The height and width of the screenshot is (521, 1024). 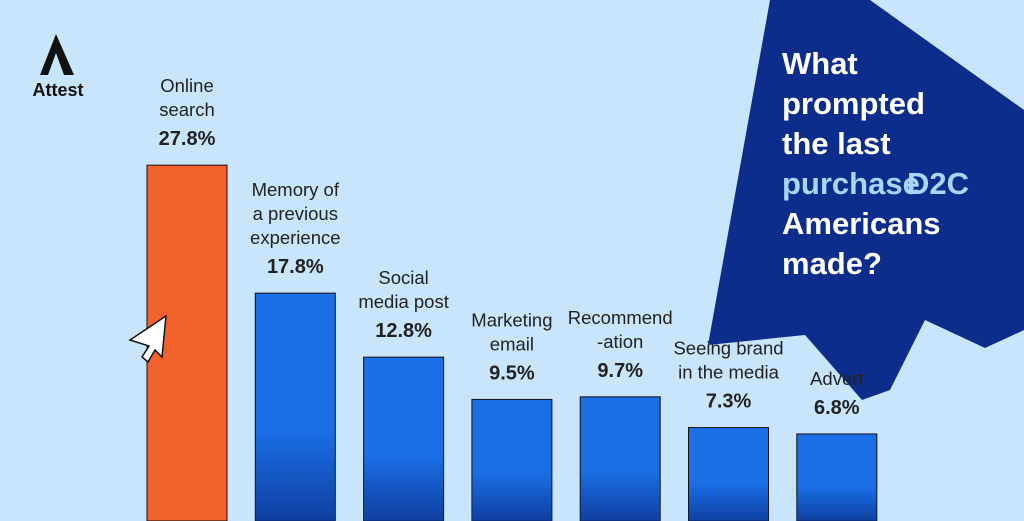 What do you see at coordinates (403, 301) in the screenshot?
I see `category-label: media post` at bounding box center [403, 301].